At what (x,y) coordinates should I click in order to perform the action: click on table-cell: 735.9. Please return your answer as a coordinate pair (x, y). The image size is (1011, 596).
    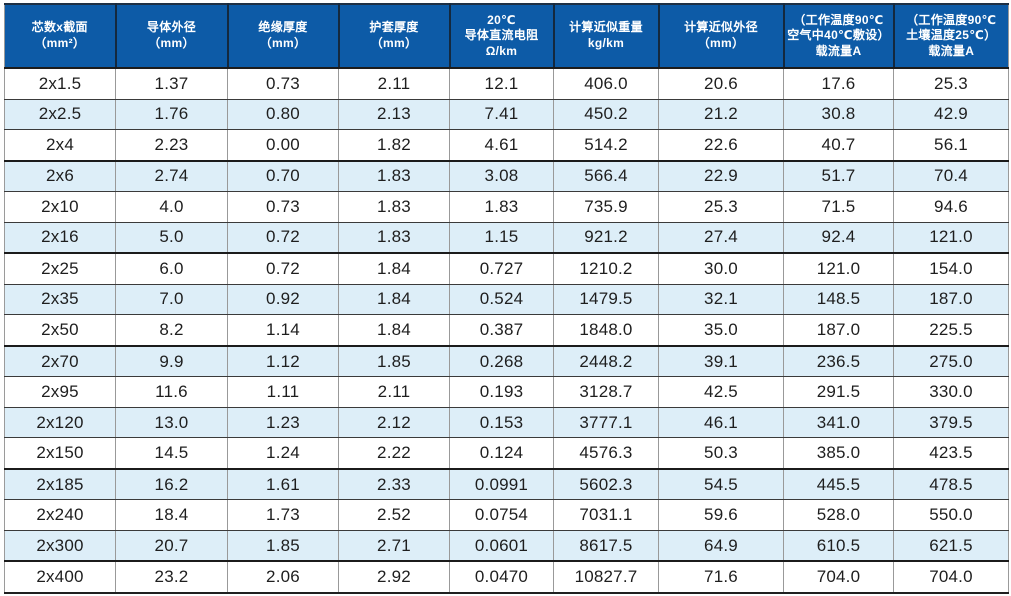
    Looking at the image, I should click on (606, 207).